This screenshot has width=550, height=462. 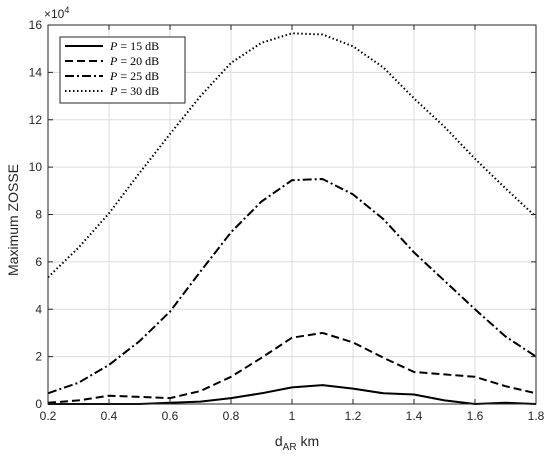 What do you see at coordinates (56, 13) in the screenshot?
I see `y-exponent-label: ×10⁴` at bounding box center [56, 13].